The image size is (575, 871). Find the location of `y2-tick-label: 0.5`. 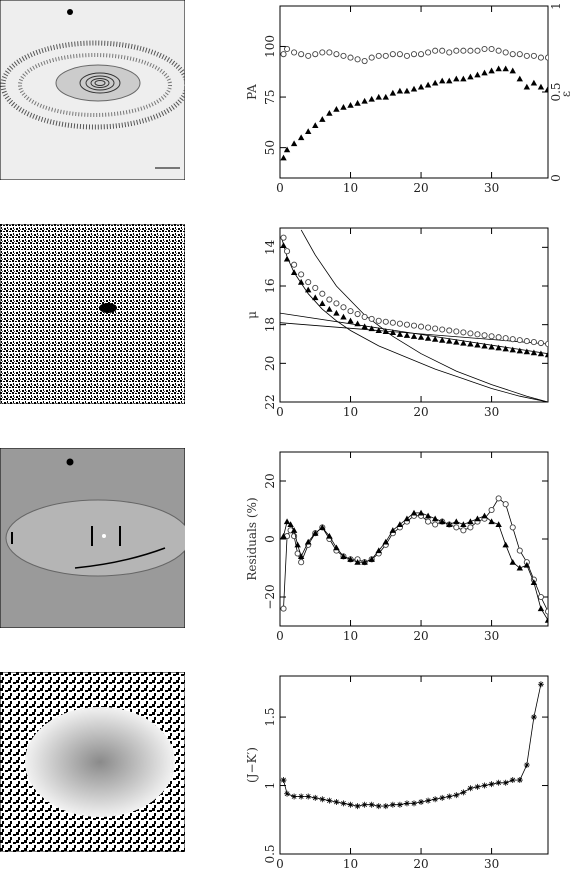

y2-tick-label: 0.5 is located at coordinates (556, 91).